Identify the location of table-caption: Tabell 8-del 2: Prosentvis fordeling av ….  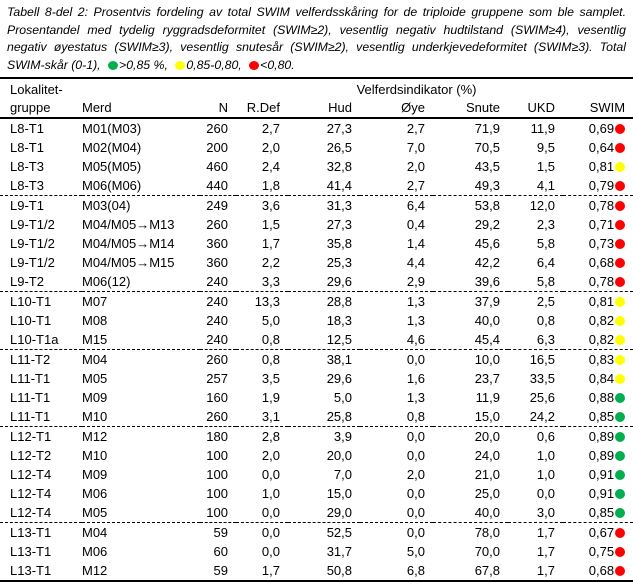
(316, 38).